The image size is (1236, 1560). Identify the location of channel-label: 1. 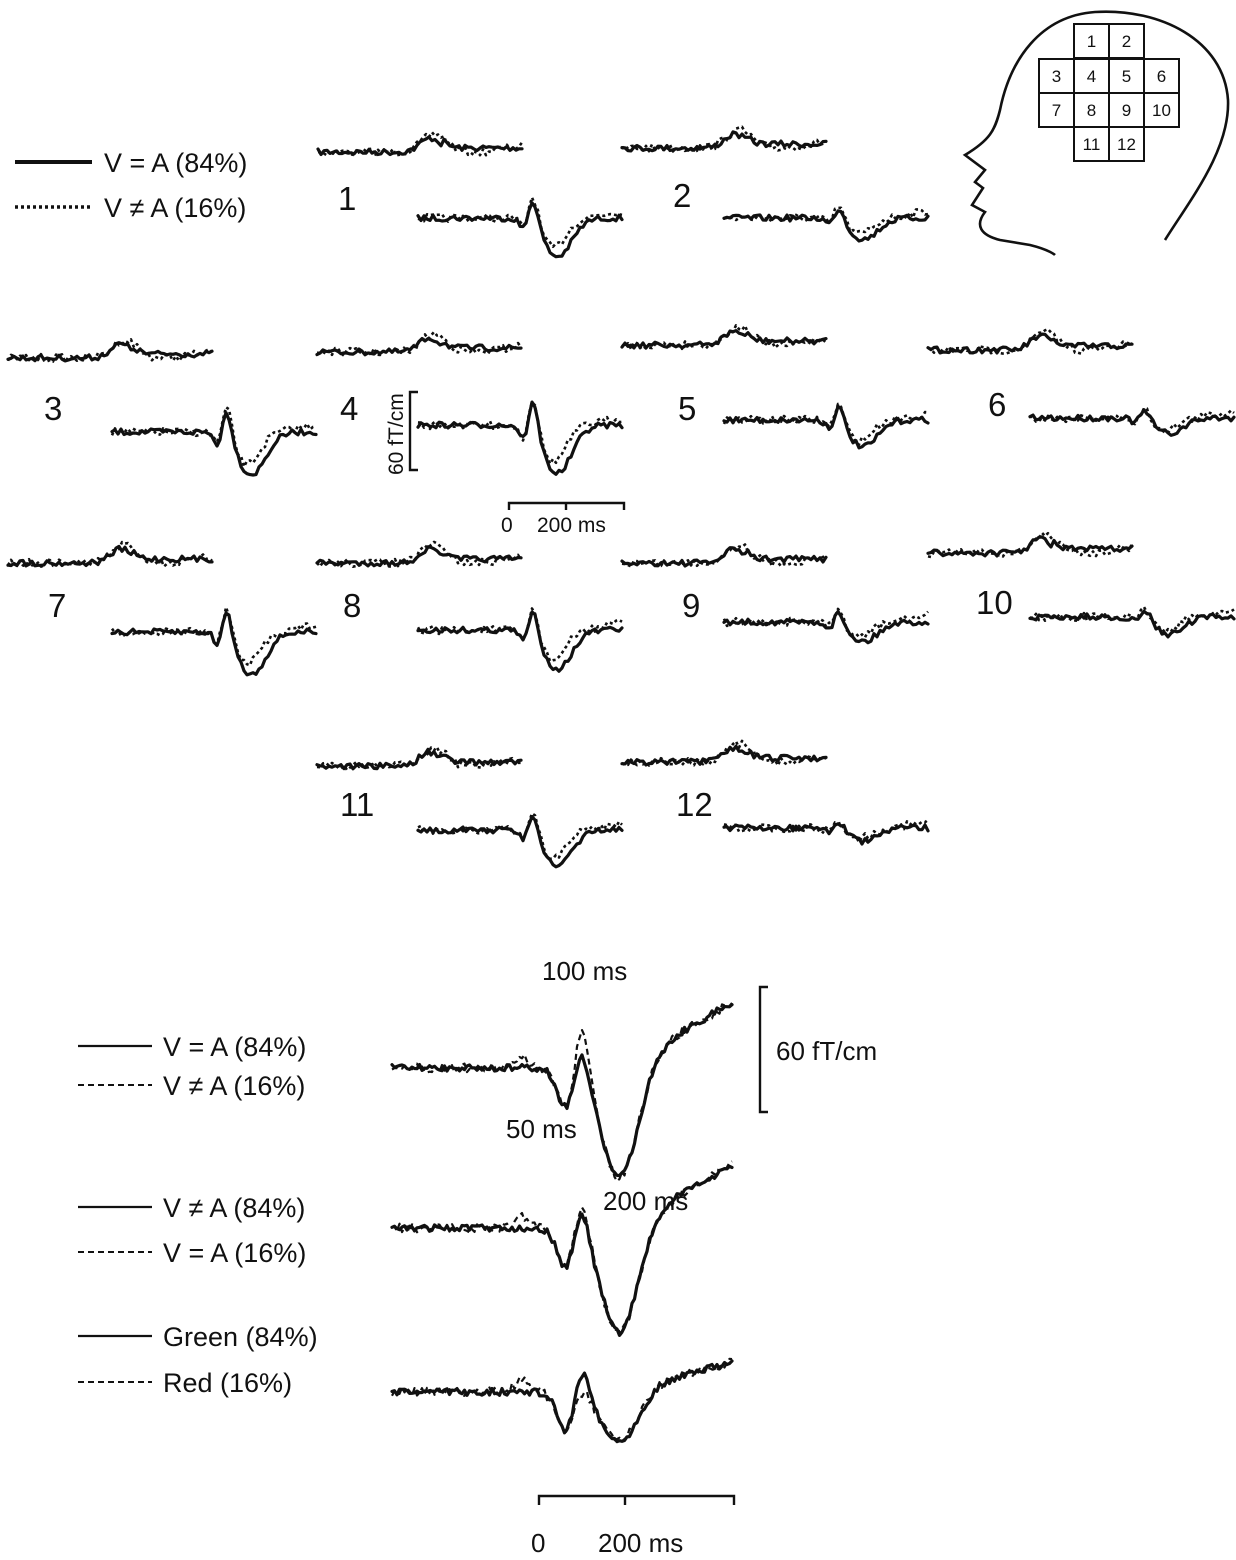
(347, 198).